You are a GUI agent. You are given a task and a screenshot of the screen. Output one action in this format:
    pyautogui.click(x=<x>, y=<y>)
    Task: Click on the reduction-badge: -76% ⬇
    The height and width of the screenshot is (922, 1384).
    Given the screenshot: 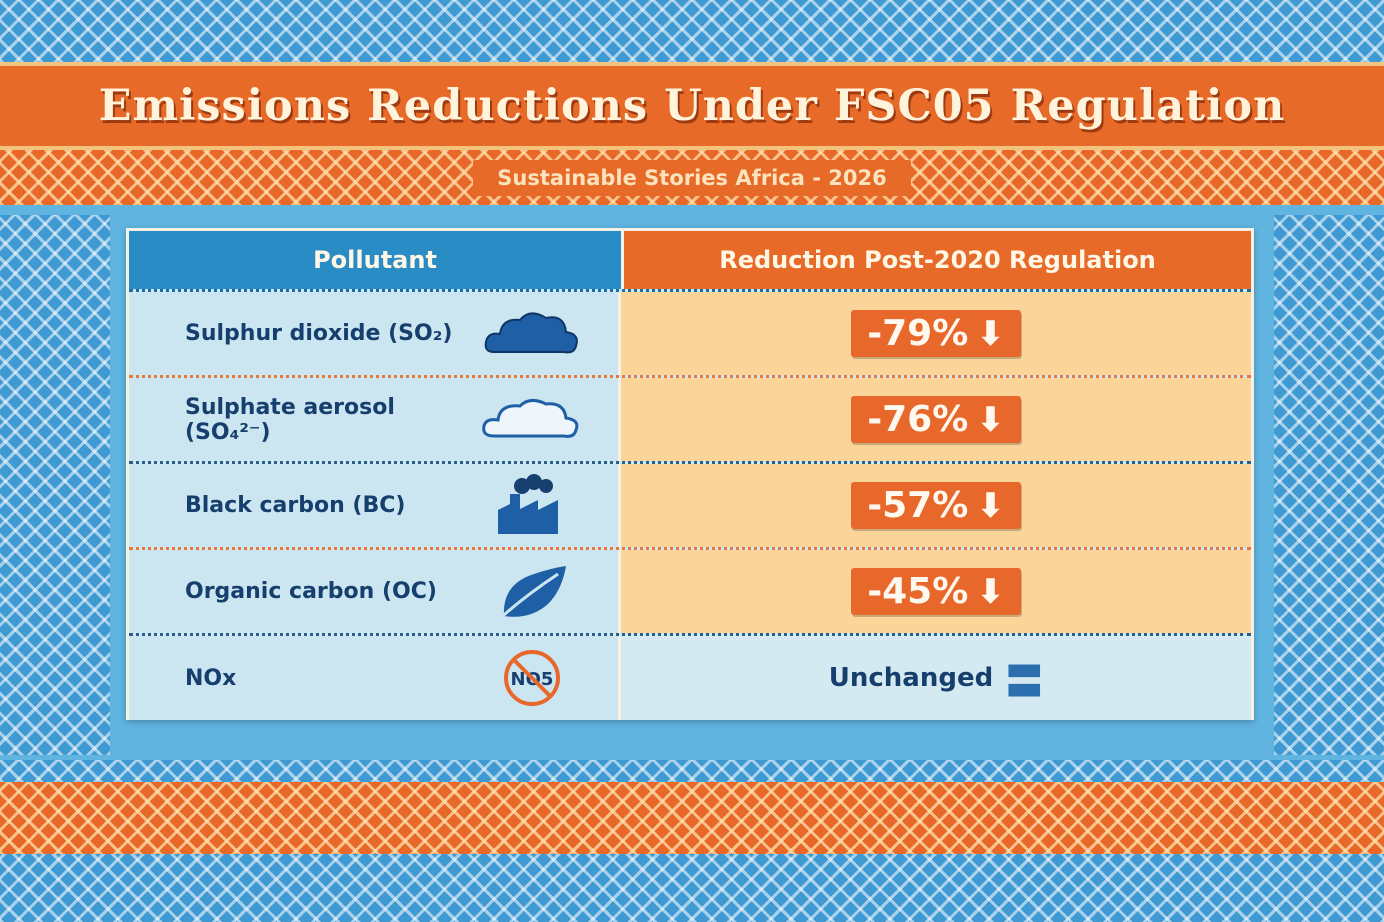 What is the action you would take?
    pyautogui.click(x=936, y=419)
    